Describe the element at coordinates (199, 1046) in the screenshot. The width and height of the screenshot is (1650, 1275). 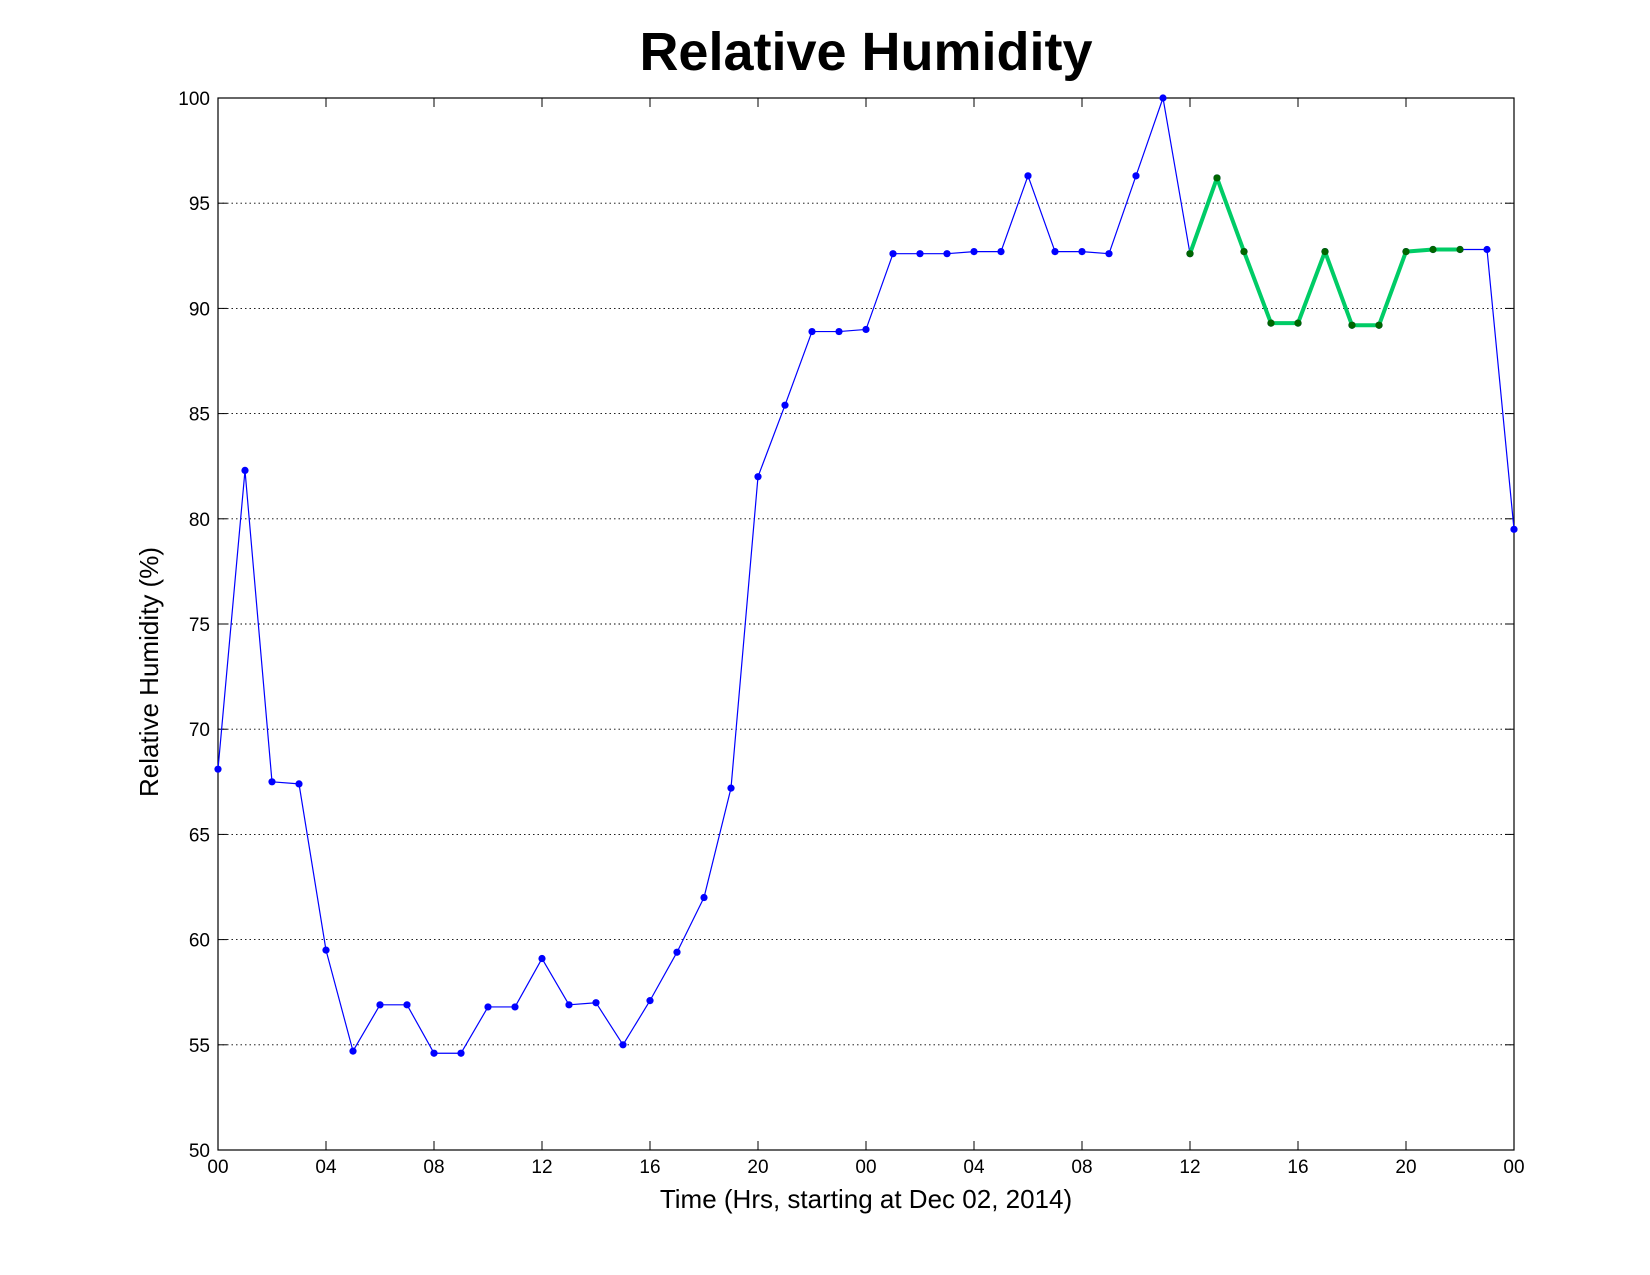
I see `y-tick-label: 55` at that location.